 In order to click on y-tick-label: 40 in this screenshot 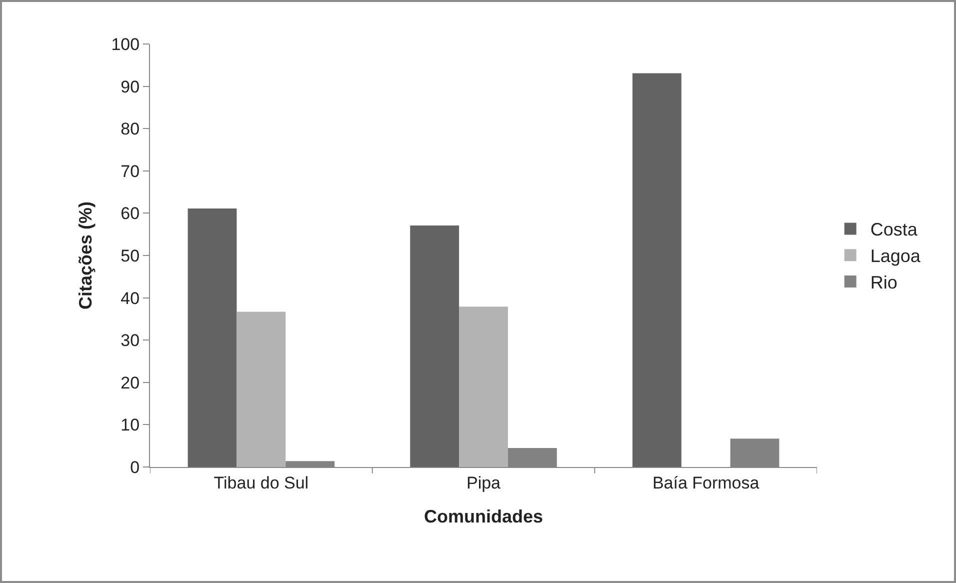, I will do `click(130, 298)`.